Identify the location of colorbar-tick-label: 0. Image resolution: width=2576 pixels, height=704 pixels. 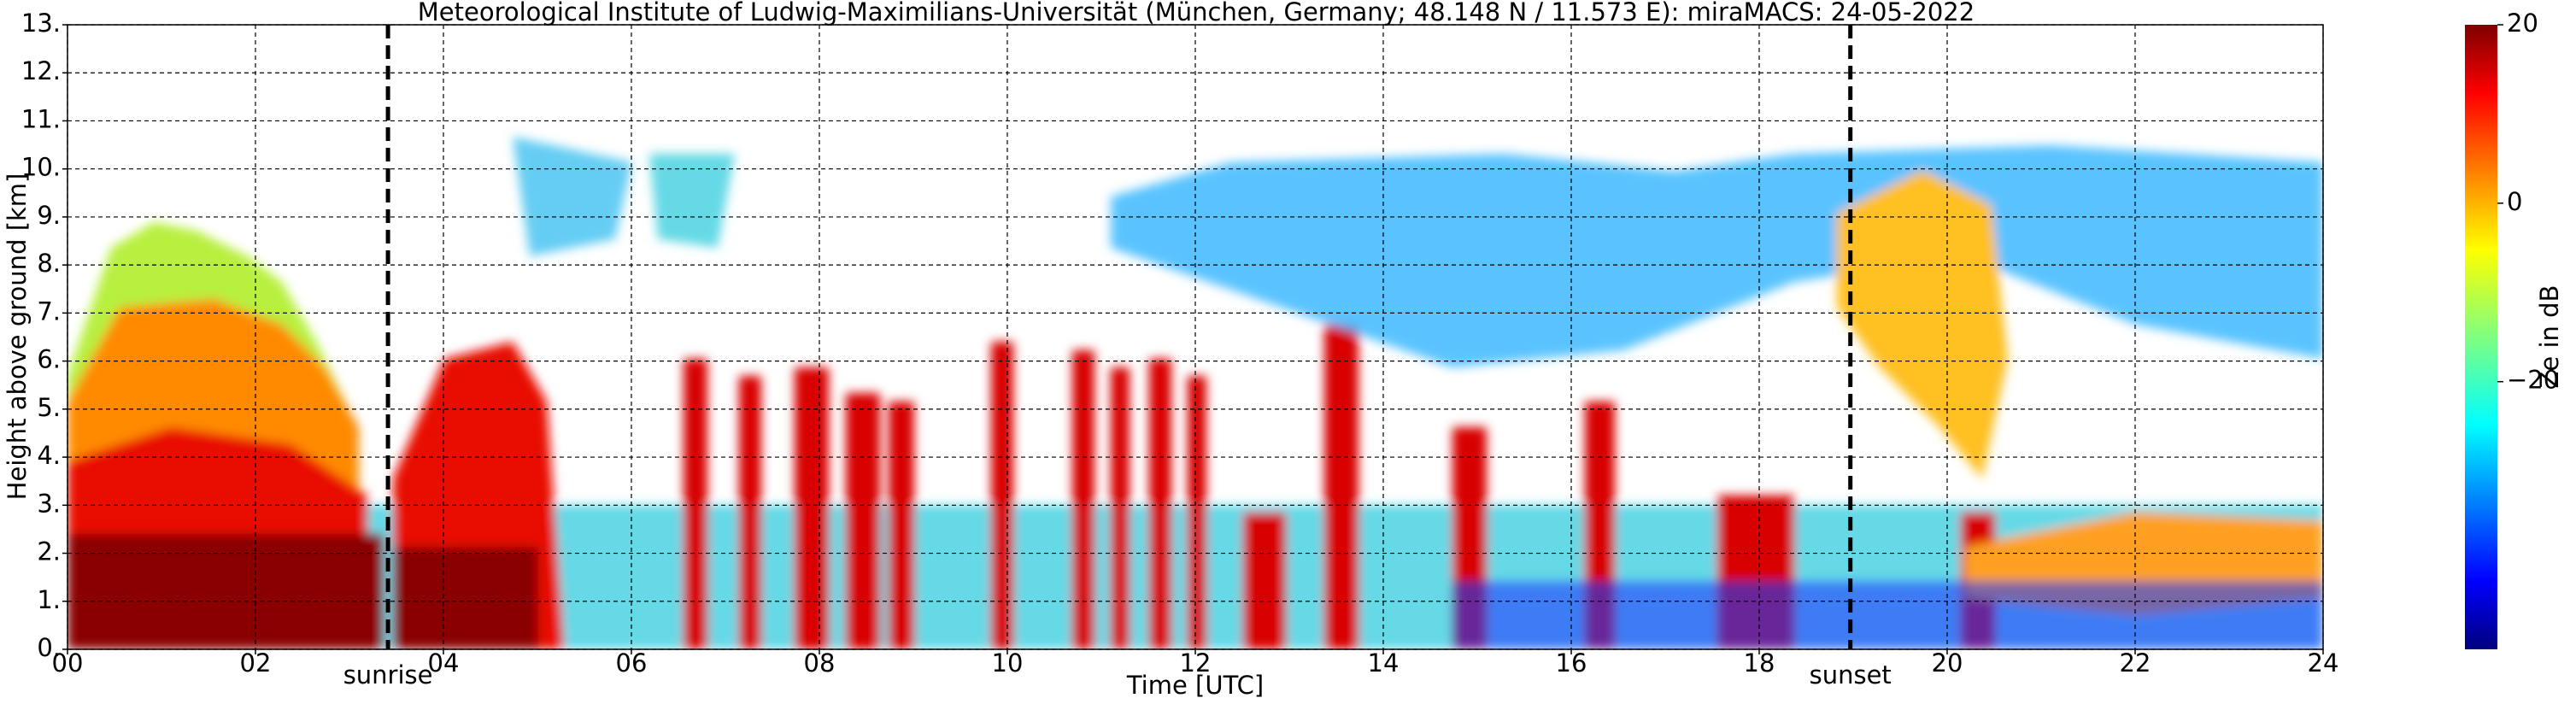
(2514, 201).